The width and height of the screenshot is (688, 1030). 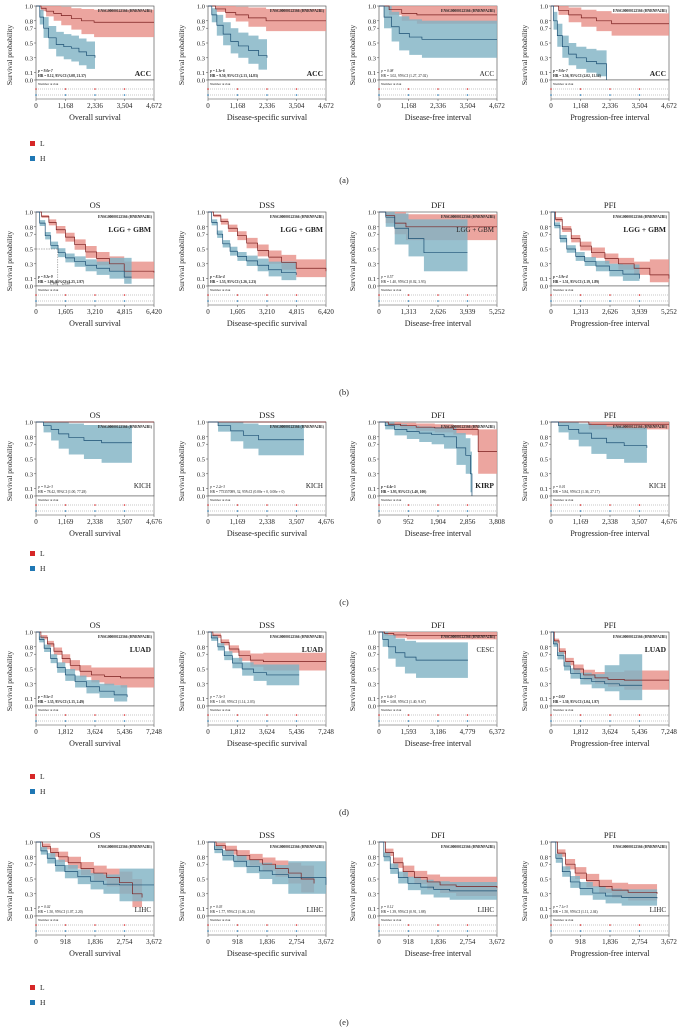 I want to click on hazard-ratio: HR = 1.53, 95%CI (1.26, 2.23), so click(x=233, y=282).